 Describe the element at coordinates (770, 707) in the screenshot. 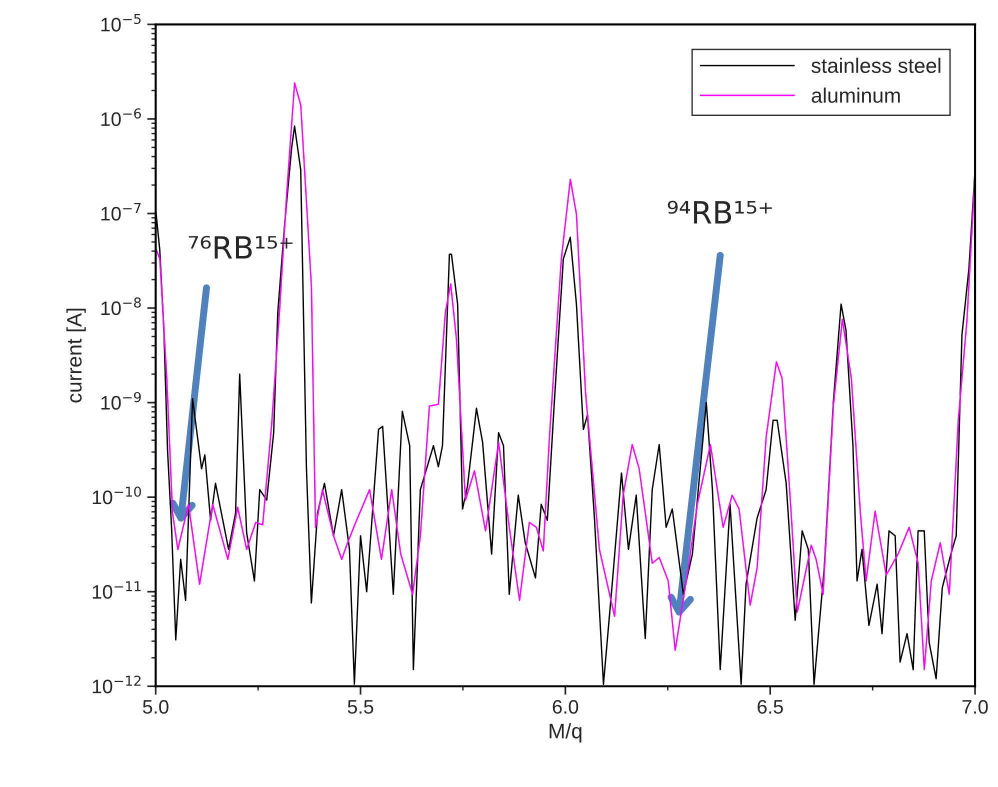

I see `x-tick-label: 6.5` at that location.